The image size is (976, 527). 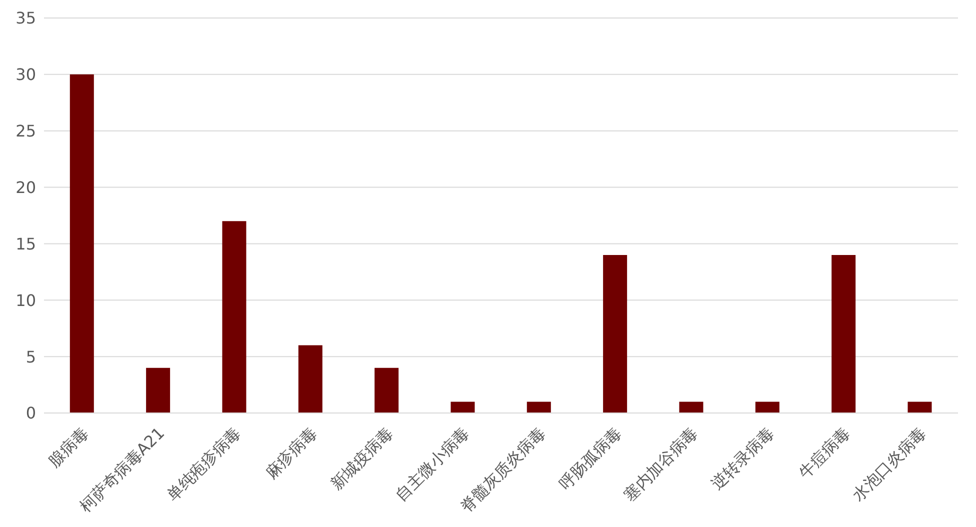 I want to click on x-tick-label: 新城疫病毒, so click(x=361, y=458).